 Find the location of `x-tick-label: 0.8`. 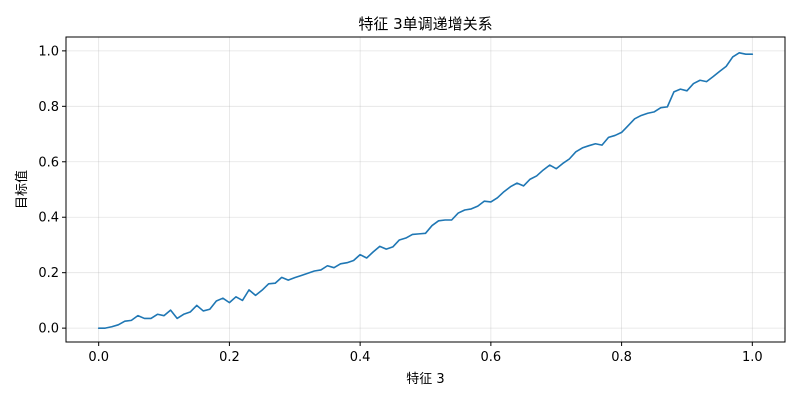

x-tick-label: 0.8 is located at coordinates (621, 357).